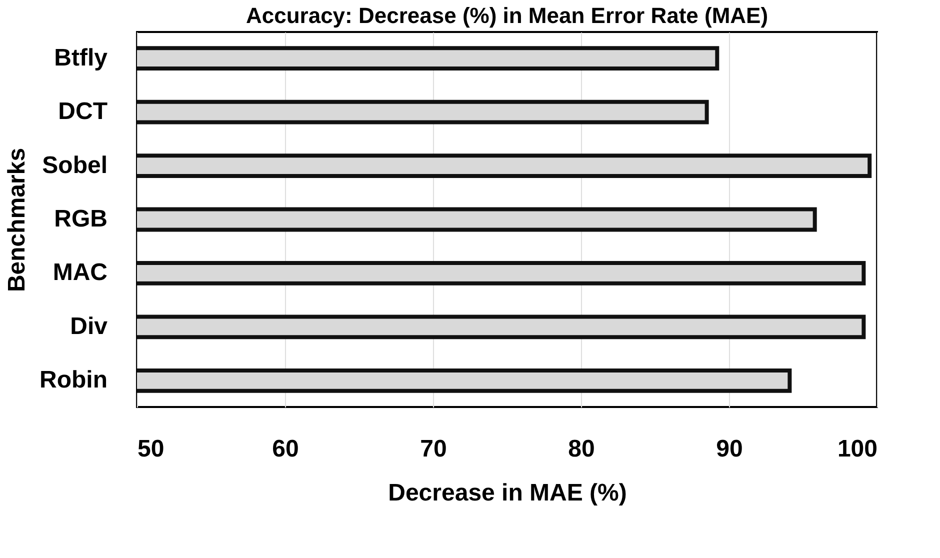 The width and height of the screenshot is (940, 558). I want to click on y-tick-label: Btfly, so click(81, 58).